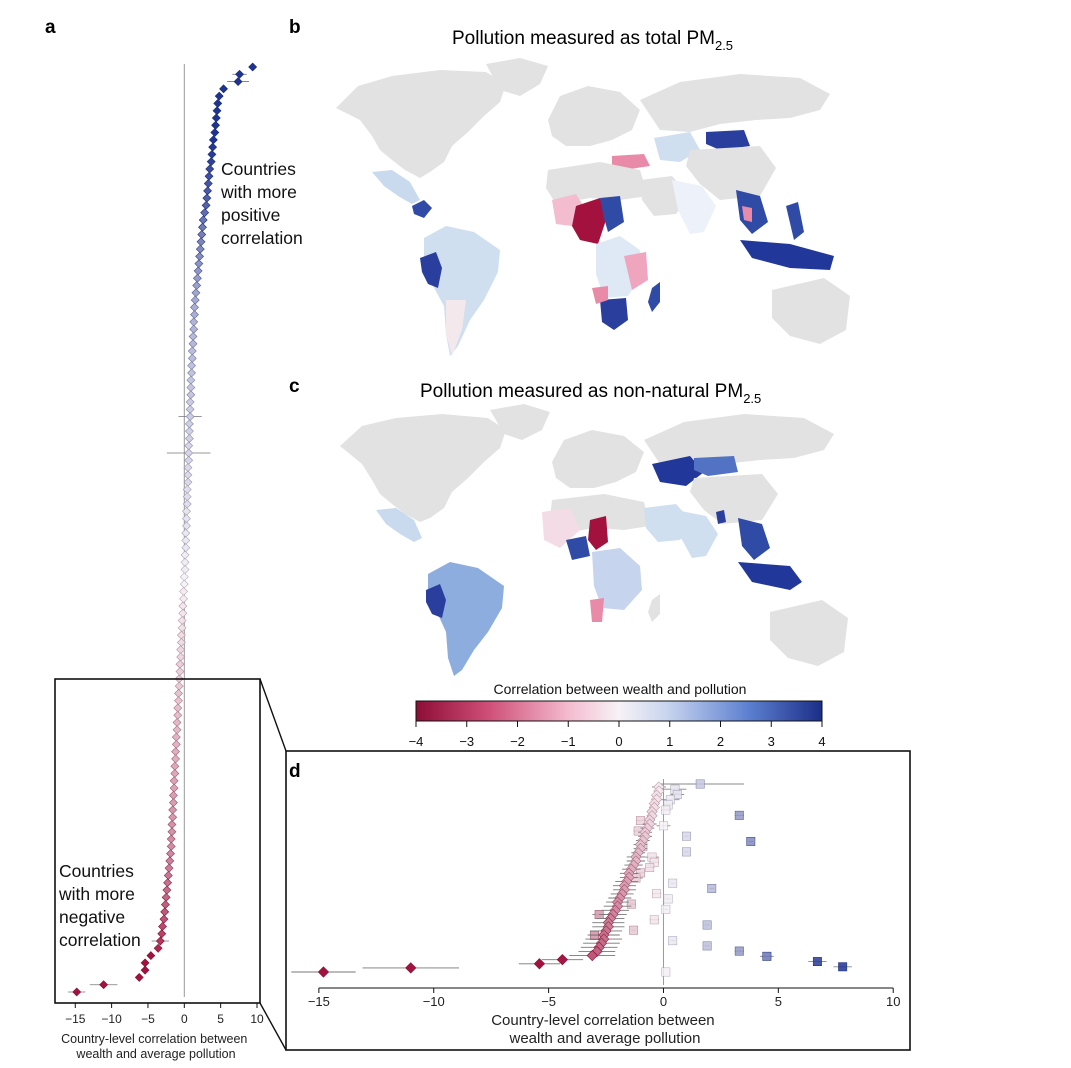 The height and width of the screenshot is (1068, 1071). I want to click on panel-a-xtick-label: 10, so click(257, 1019).